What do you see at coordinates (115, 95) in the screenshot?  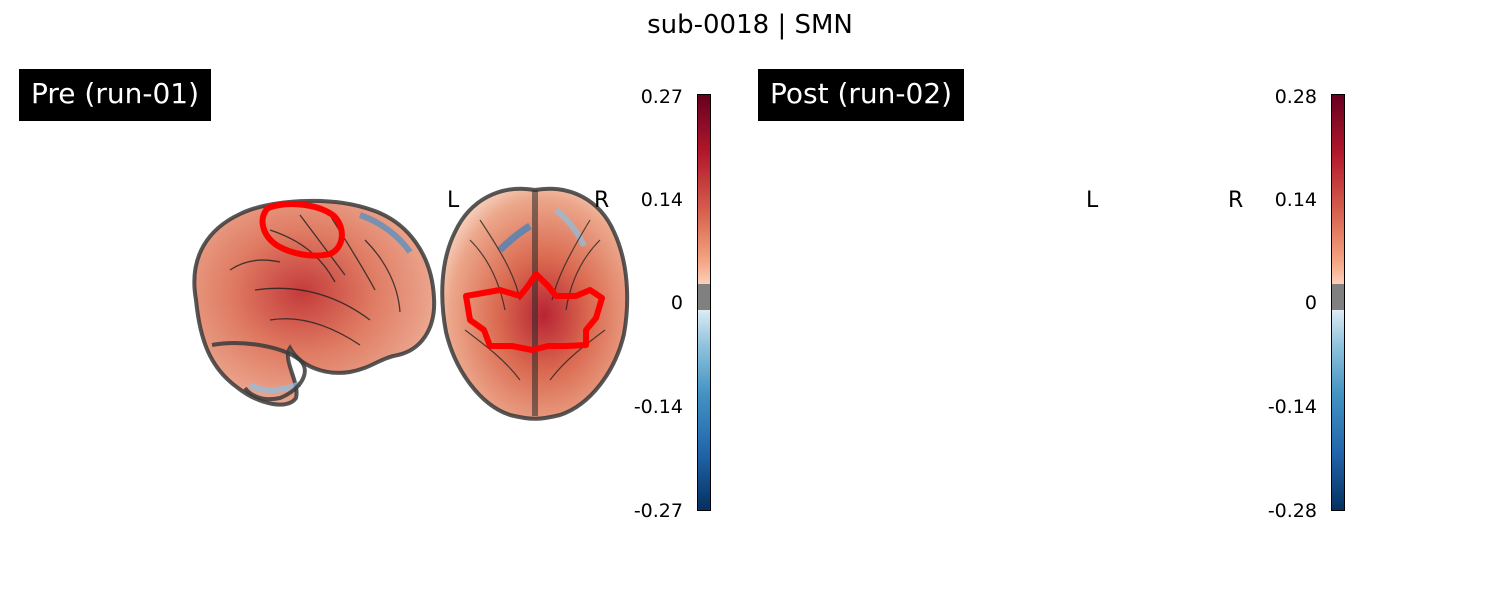 I see `panel-label: Pre (run-01)` at bounding box center [115, 95].